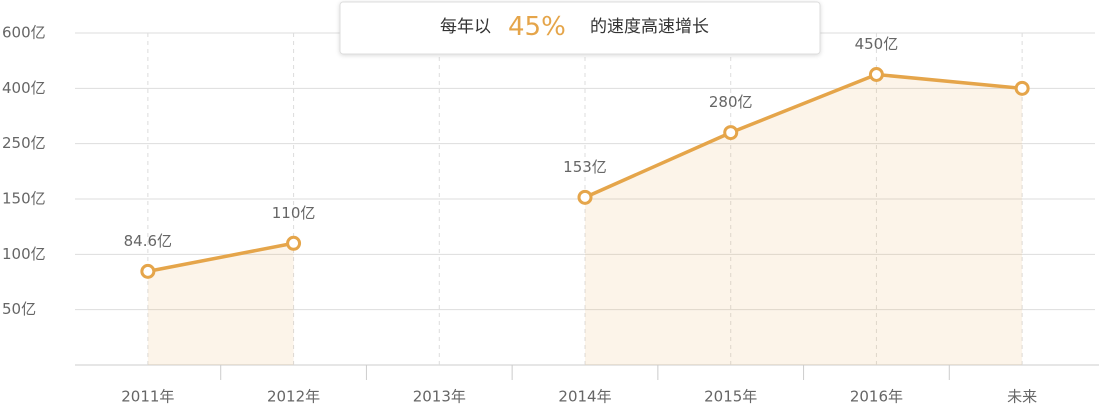  I want to click on y-tick-label: 600亿, so click(24, 33).